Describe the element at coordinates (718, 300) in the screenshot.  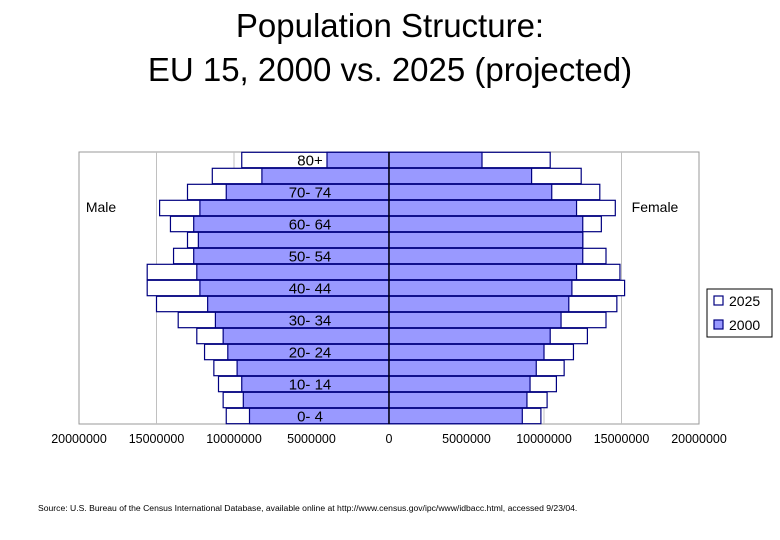
I see `legend-swatch-2025` at that location.